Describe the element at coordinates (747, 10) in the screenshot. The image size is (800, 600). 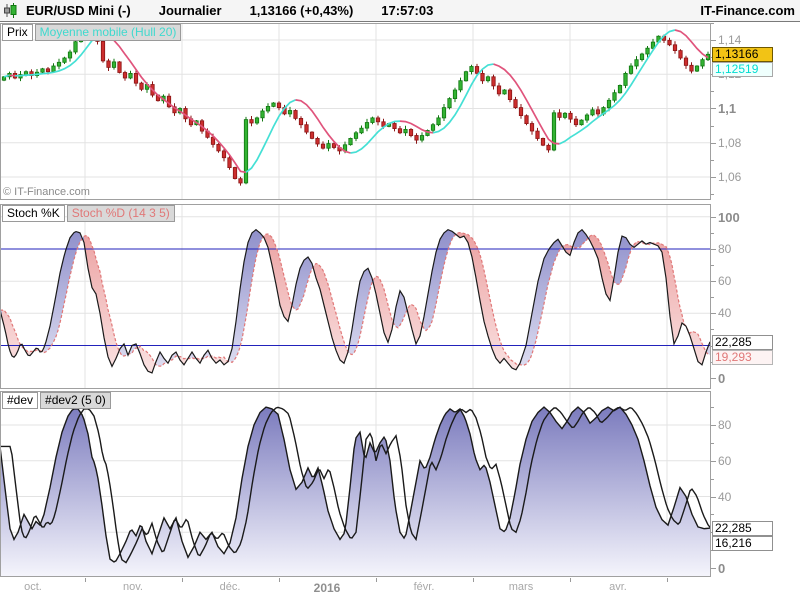
I see `brand-logo: IT-Finance.com` at that location.